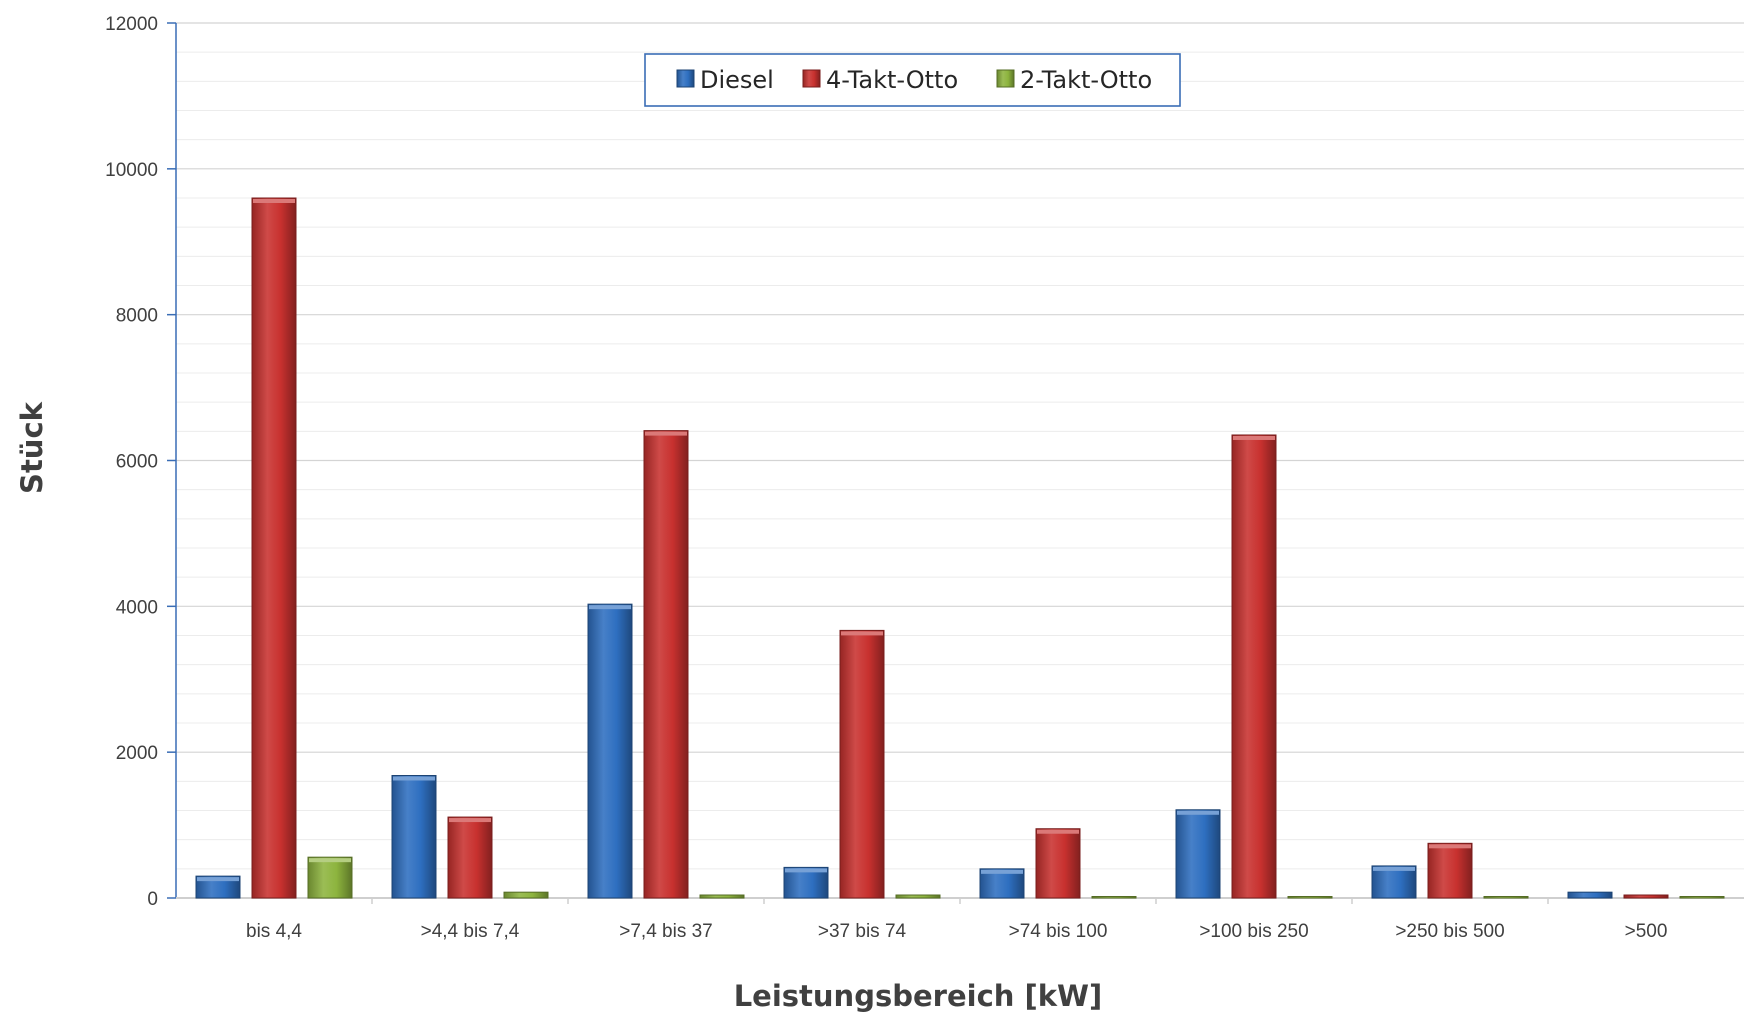 This screenshot has height=1018, width=1744. What do you see at coordinates (1058, 931) in the screenshot?
I see `x-tick-label: >74 bis 100` at bounding box center [1058, 931].